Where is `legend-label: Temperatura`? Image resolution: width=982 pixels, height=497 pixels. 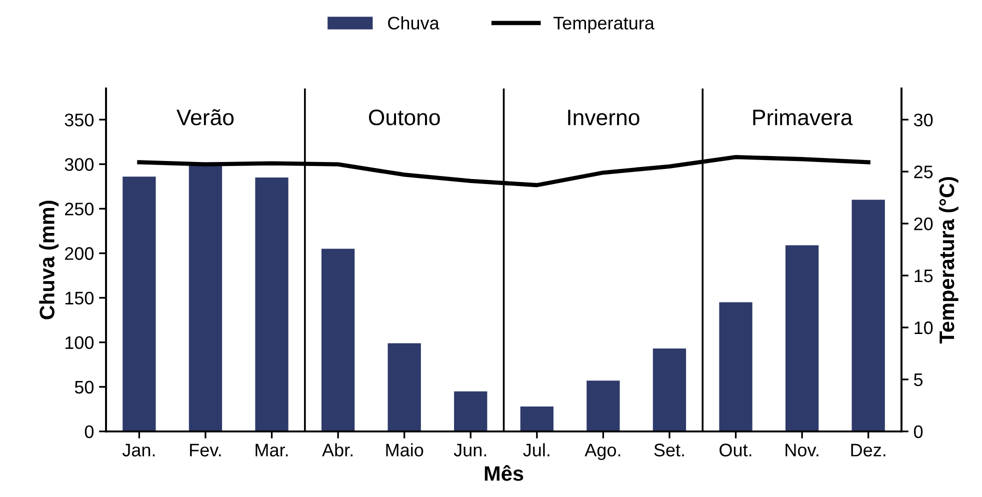
legend-label: Temperatura is located at coordinates (603, 25).